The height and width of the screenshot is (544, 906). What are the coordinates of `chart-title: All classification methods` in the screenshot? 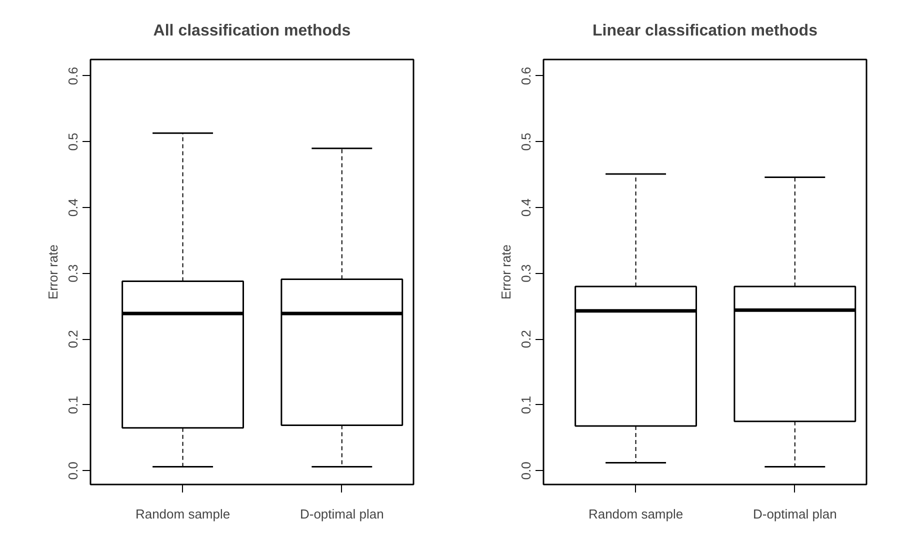 It's located at (252, 31).